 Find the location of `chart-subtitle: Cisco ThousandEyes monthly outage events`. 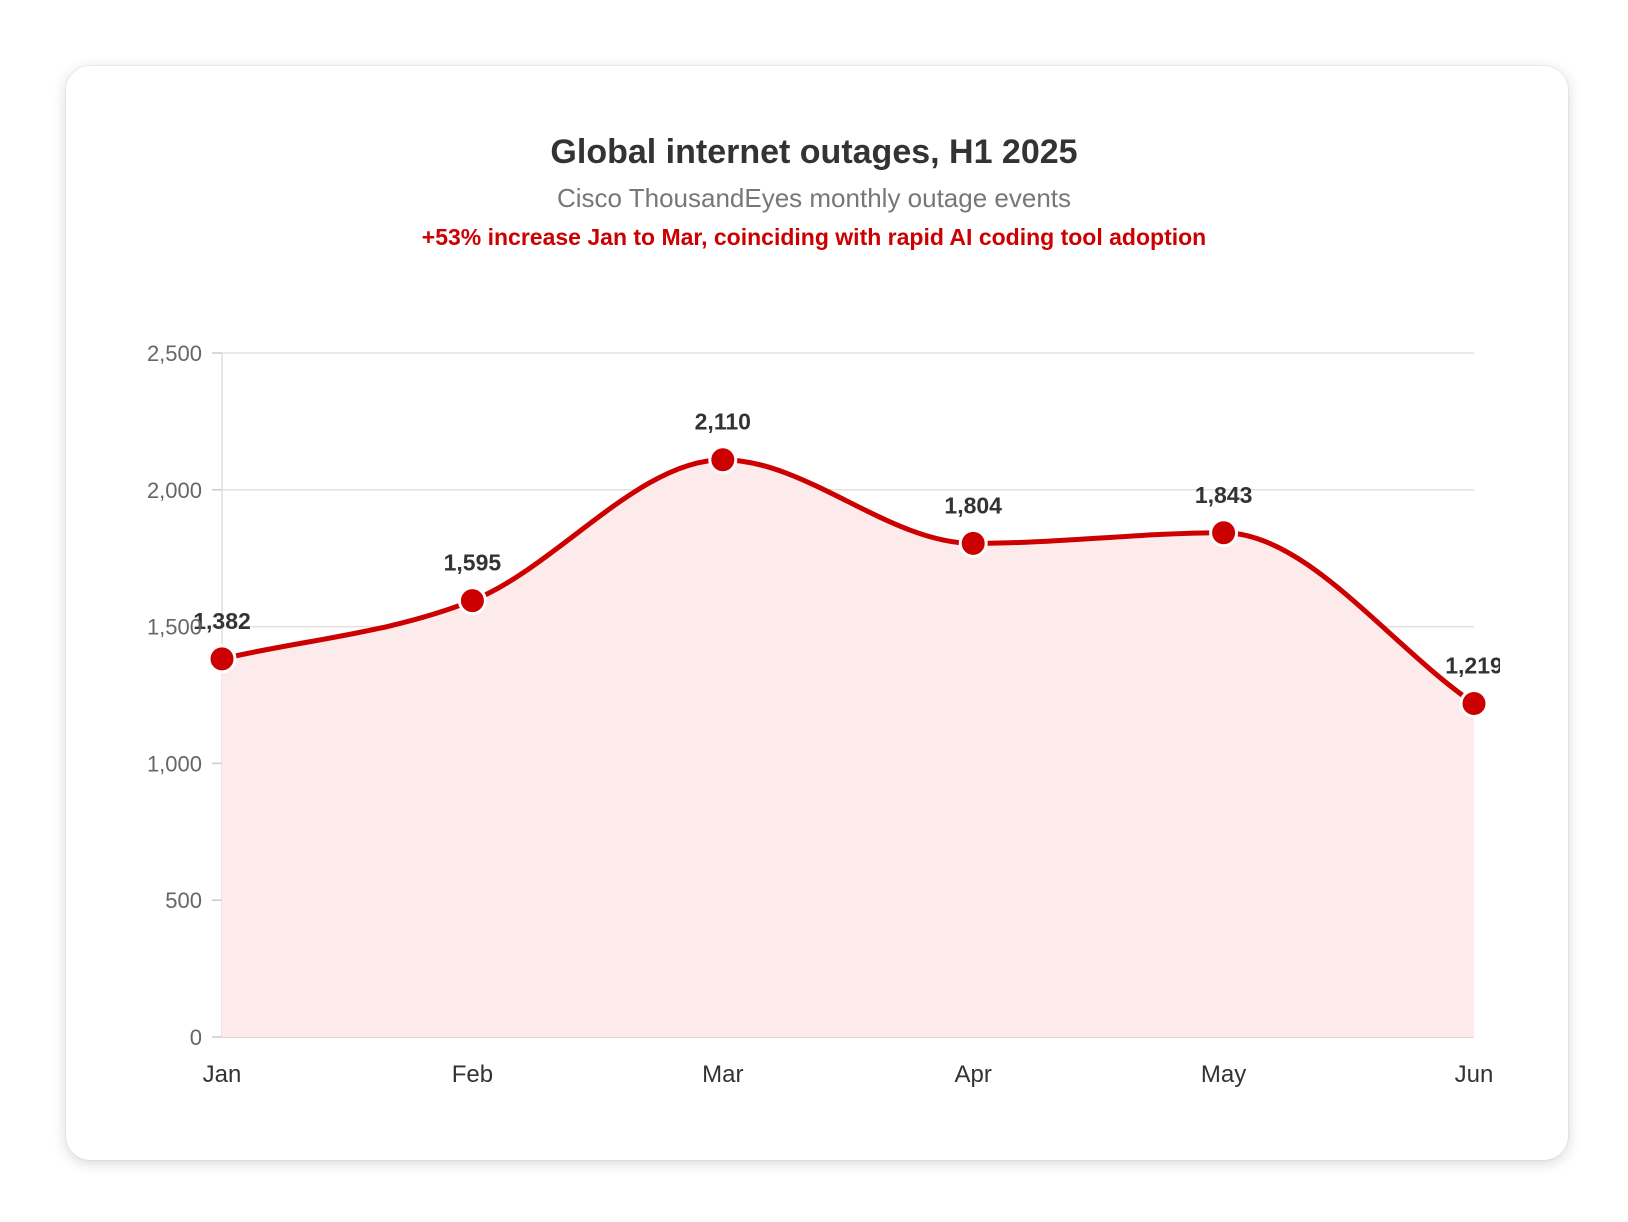

chart-subtitle: Cisco ThousandEyes monthly outage events is located at coordinates (814, 198).